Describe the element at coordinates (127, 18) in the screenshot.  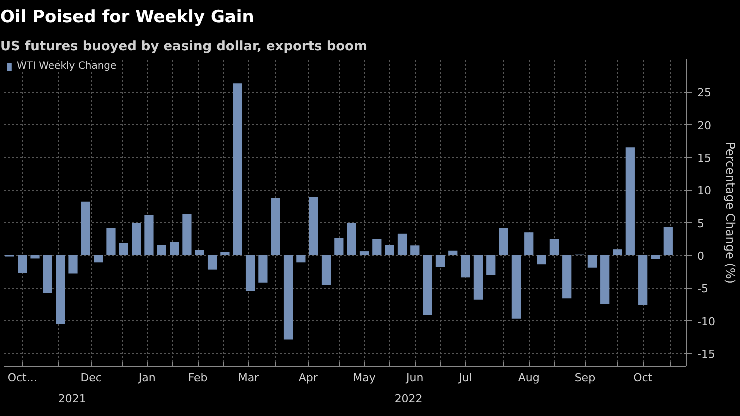
I see `chart-title: Oil Poised for Weekly Gain` at that location.